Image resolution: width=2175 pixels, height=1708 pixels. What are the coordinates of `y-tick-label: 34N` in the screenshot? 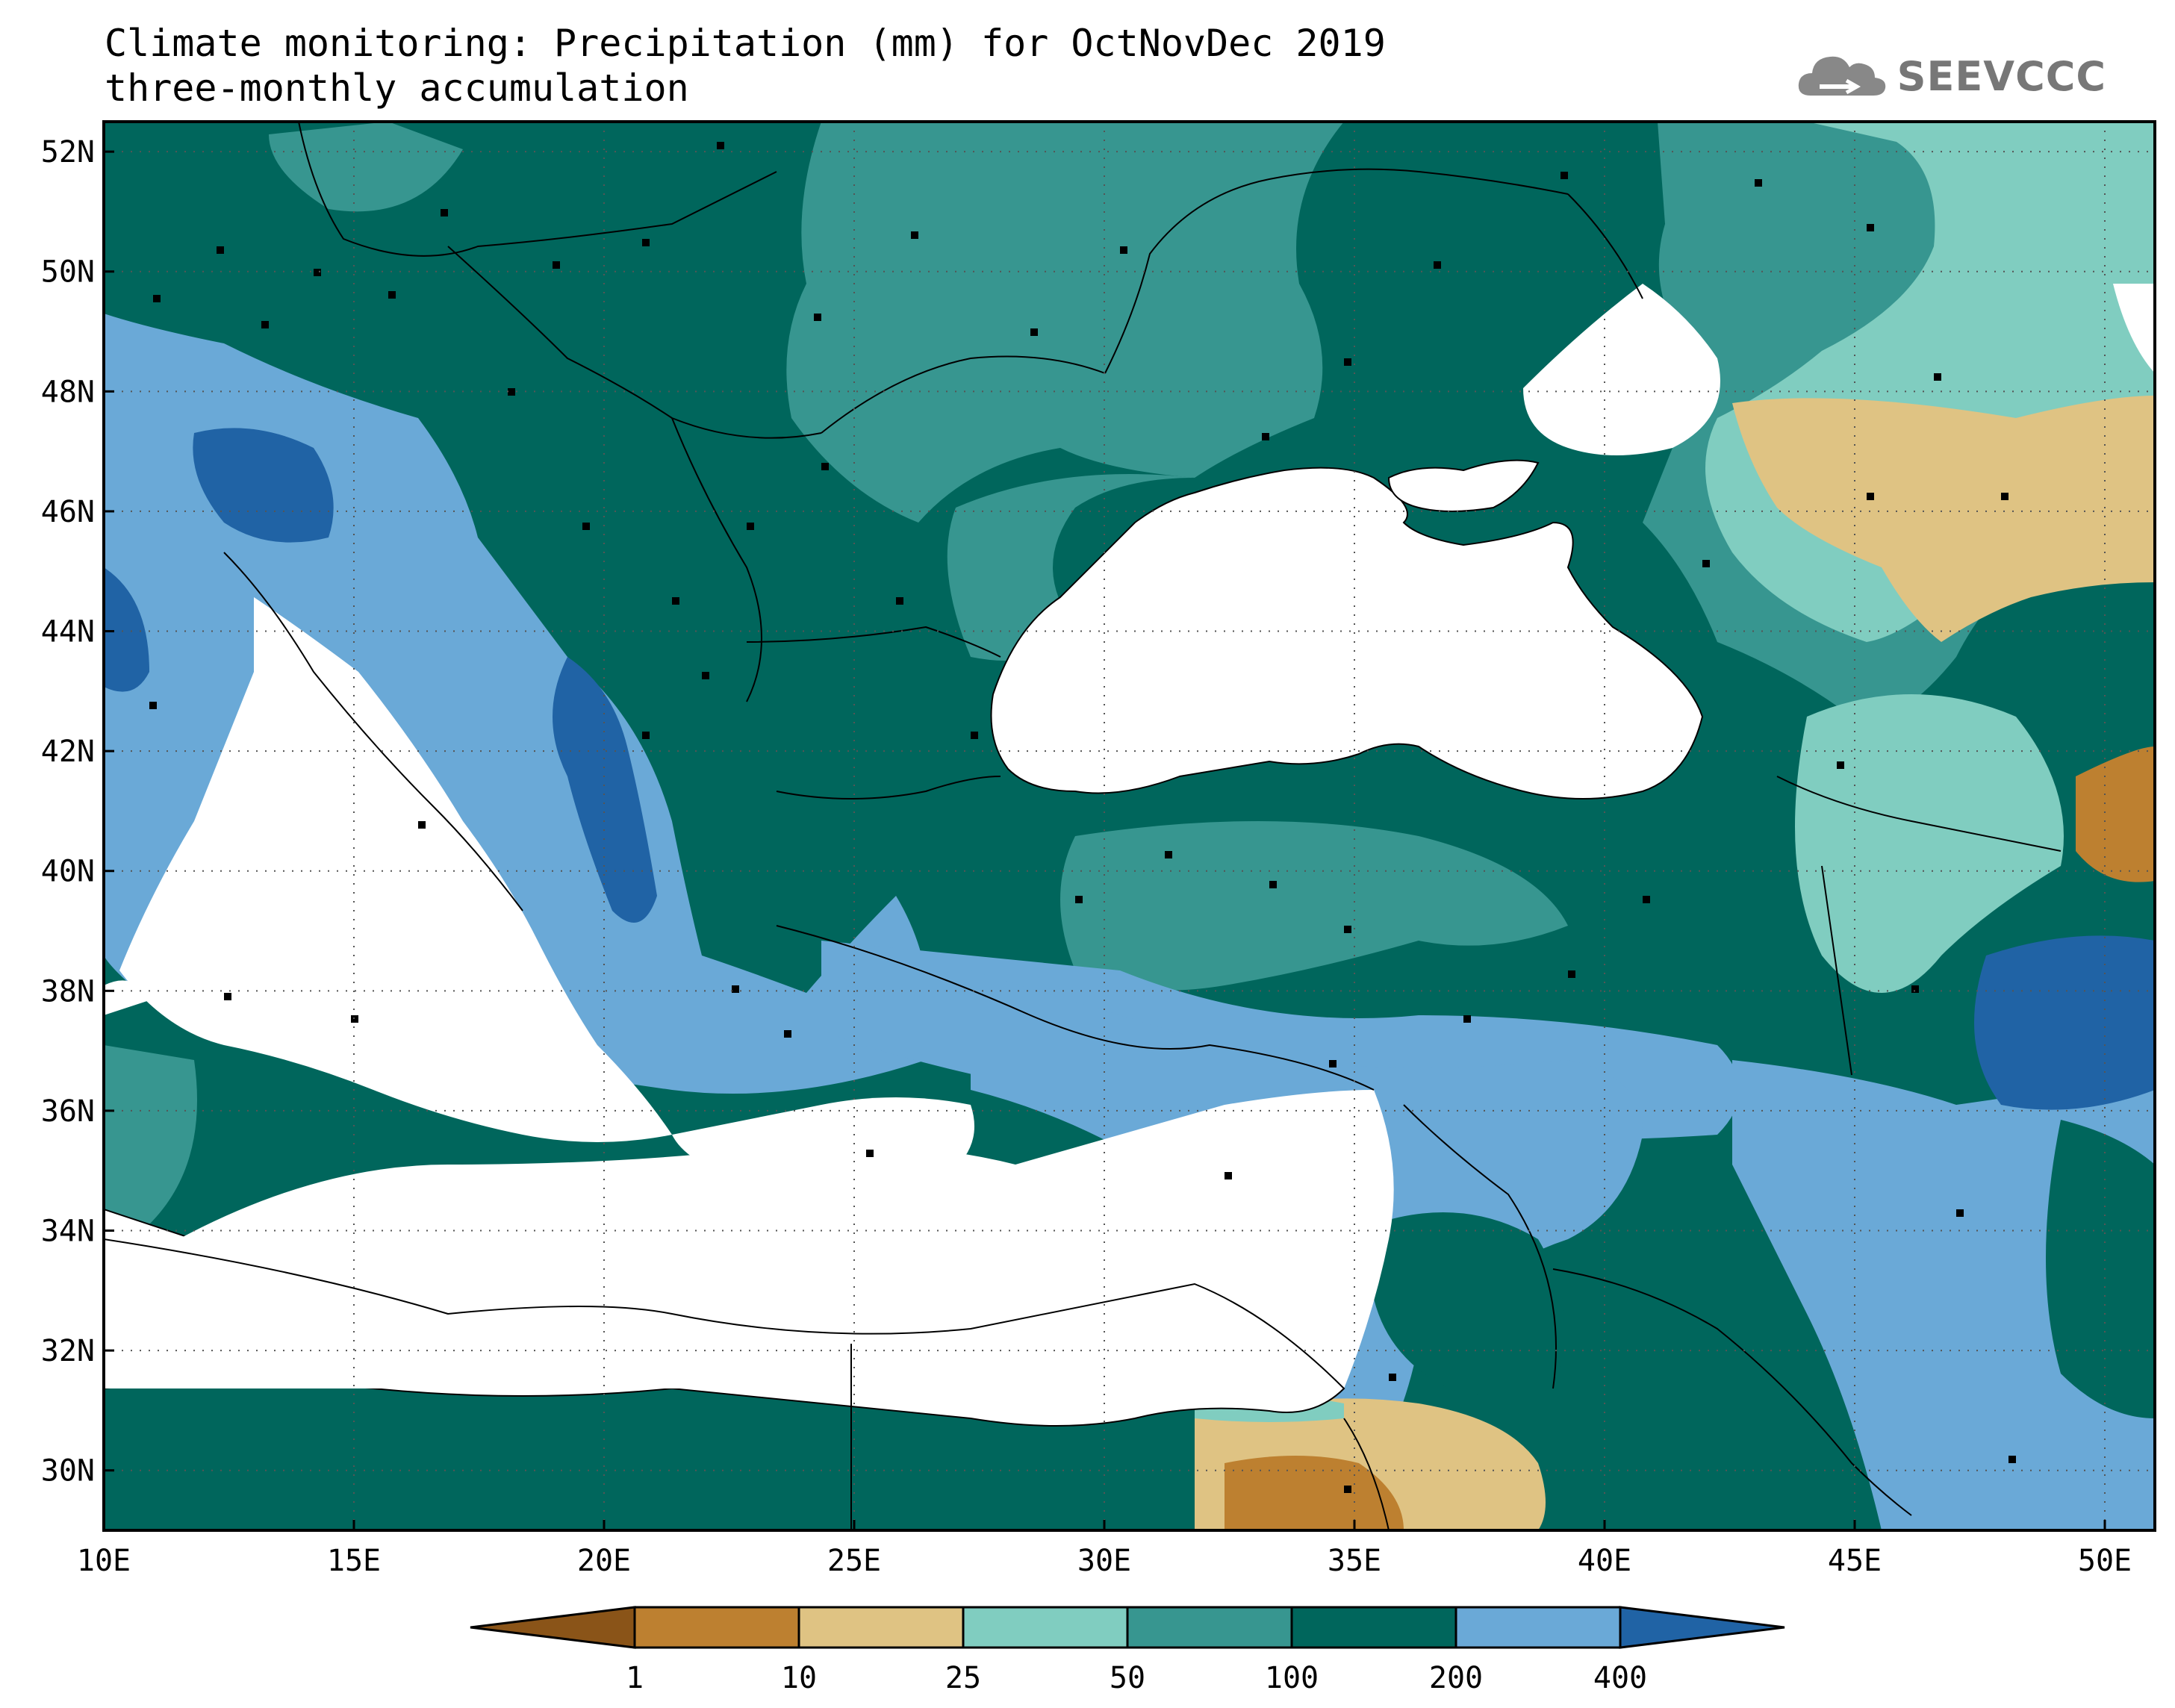 It's located at (68, 1232).